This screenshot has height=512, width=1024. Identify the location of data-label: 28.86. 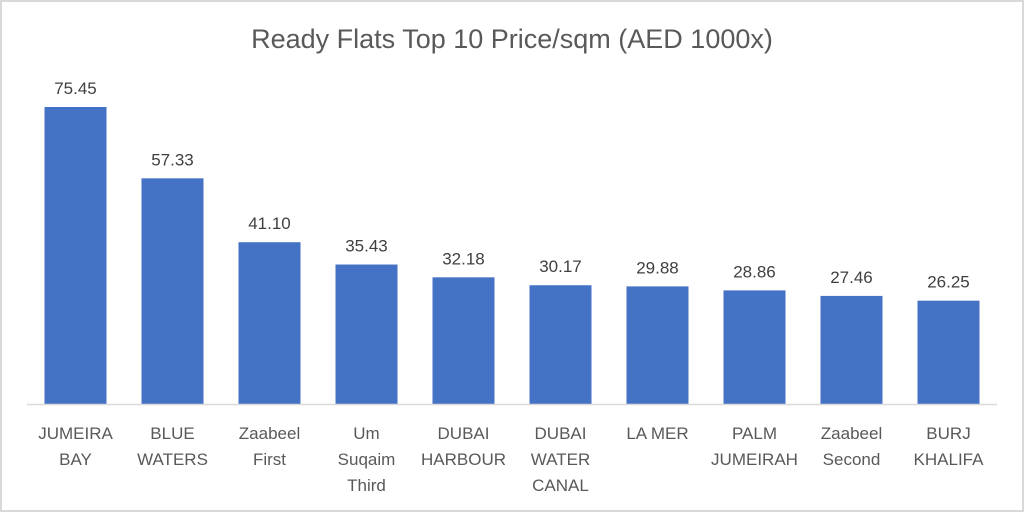
(754, 271).